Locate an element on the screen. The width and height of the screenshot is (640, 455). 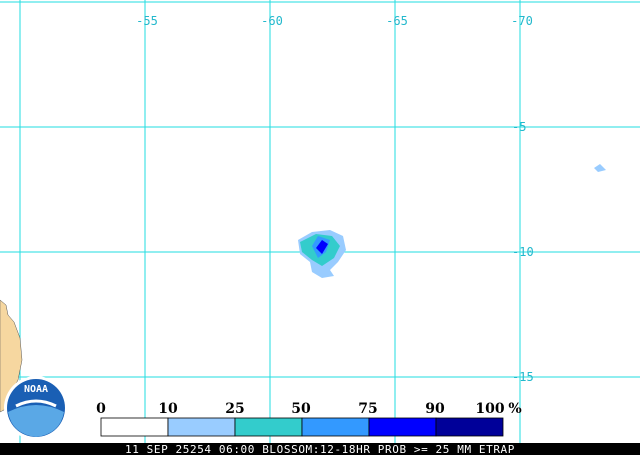
legend-label: 50 is located at coordinates (301, 409).